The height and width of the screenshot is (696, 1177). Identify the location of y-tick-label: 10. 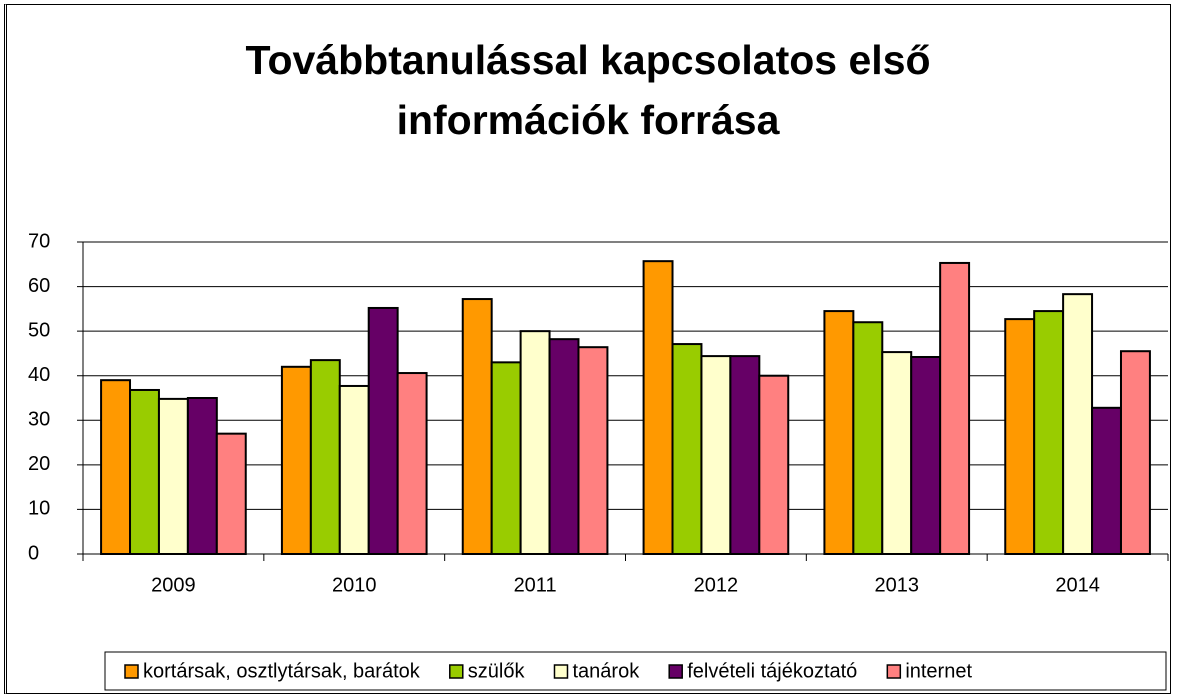
(39, 509).